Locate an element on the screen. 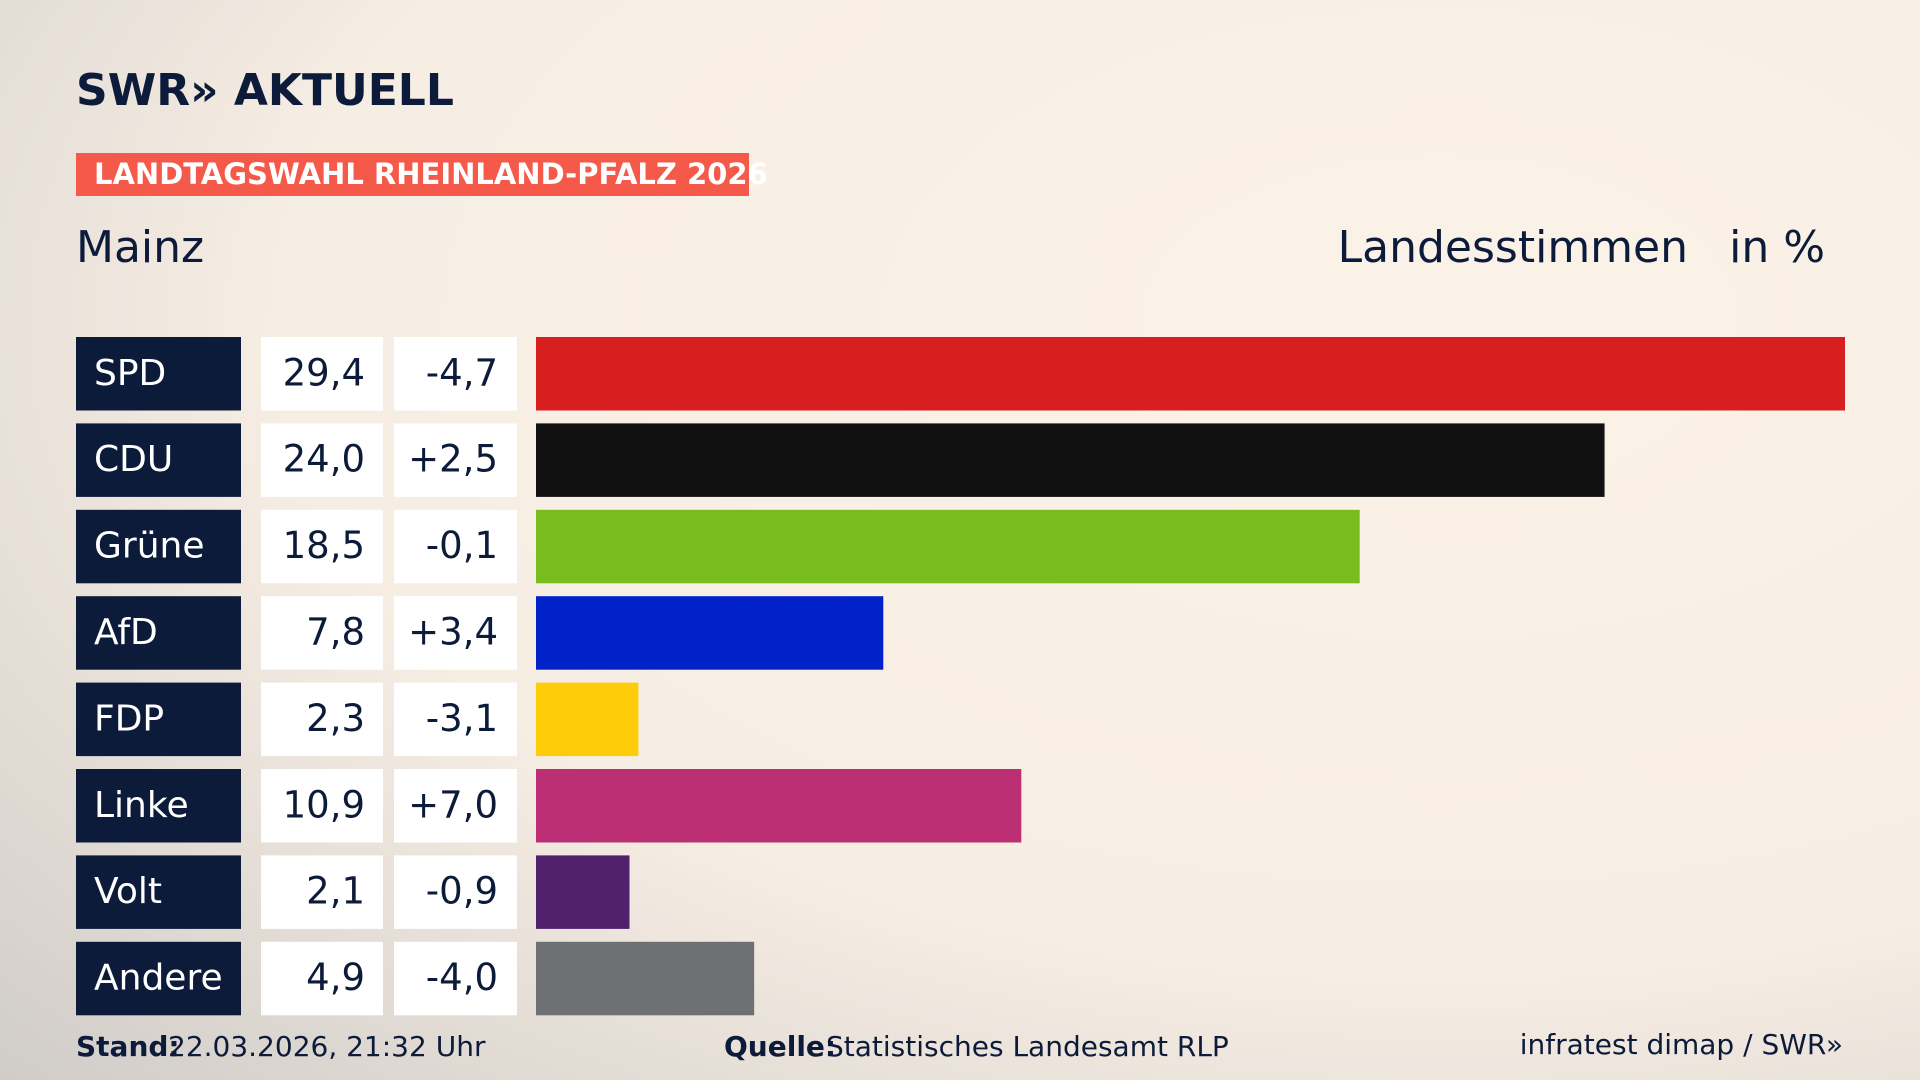 Image resolution: width=1920 pixels, height=1080 pixels. change-label: -0,9 is located at coordinates (462, 891).